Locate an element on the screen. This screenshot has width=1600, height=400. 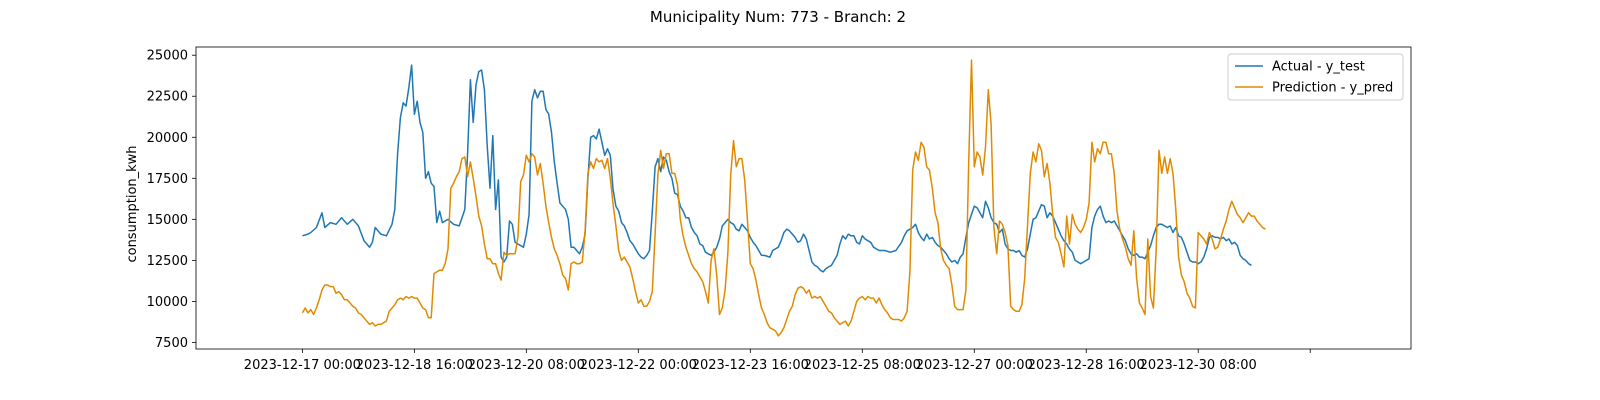
y-tick-label: 7500 is located at coordinates (171, 343).